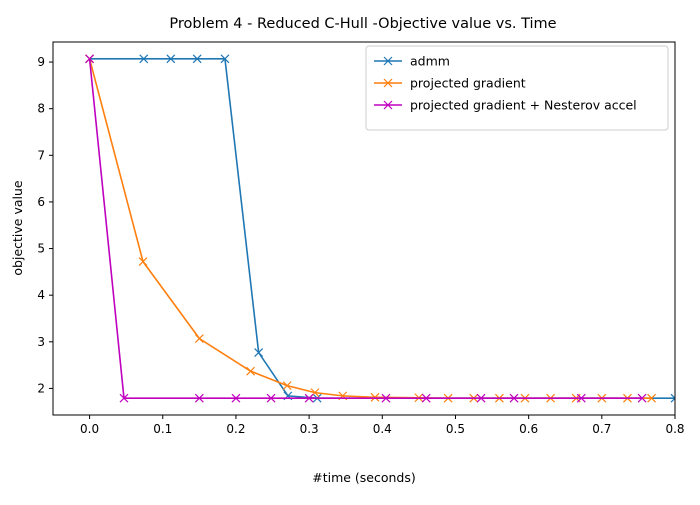 This screenshot has height=505, width=700. What do you see at coordinates (41, 388) in the screenshot?
I see `y-tick-label: 2` at bounding box center [41, 388].